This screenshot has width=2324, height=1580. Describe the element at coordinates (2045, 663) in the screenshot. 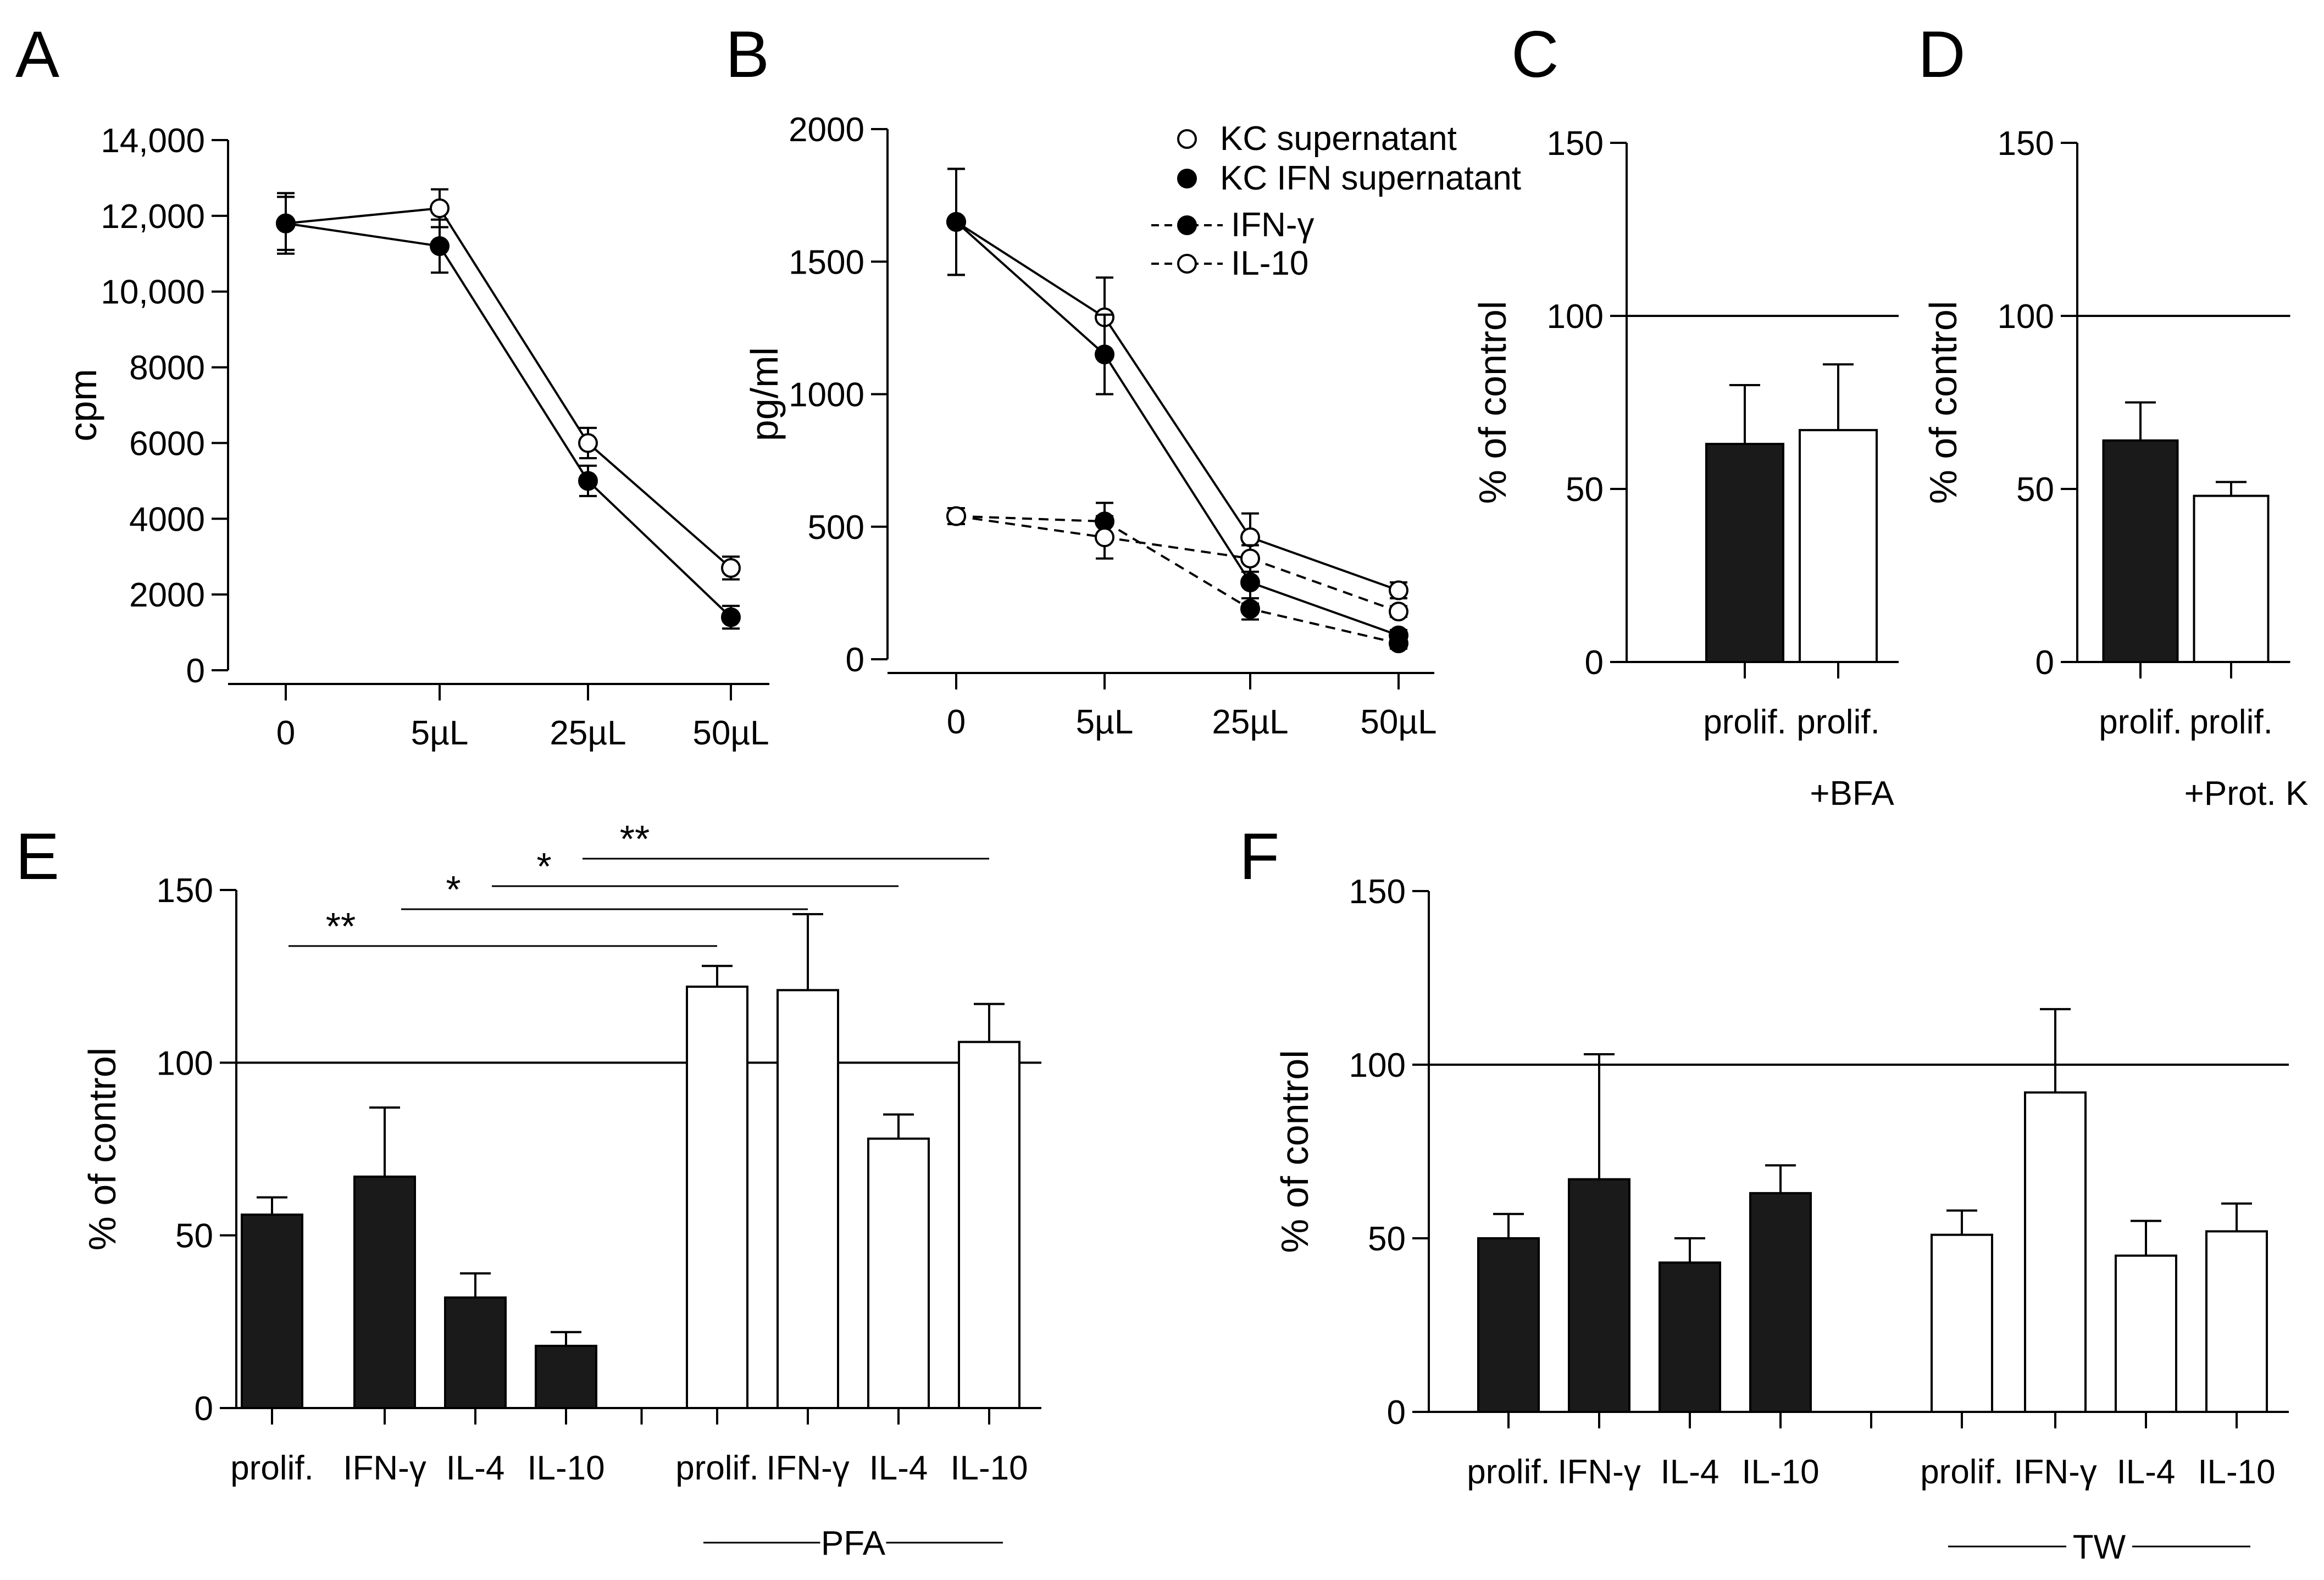

I see `y-tick-label-D: 0` at that location.